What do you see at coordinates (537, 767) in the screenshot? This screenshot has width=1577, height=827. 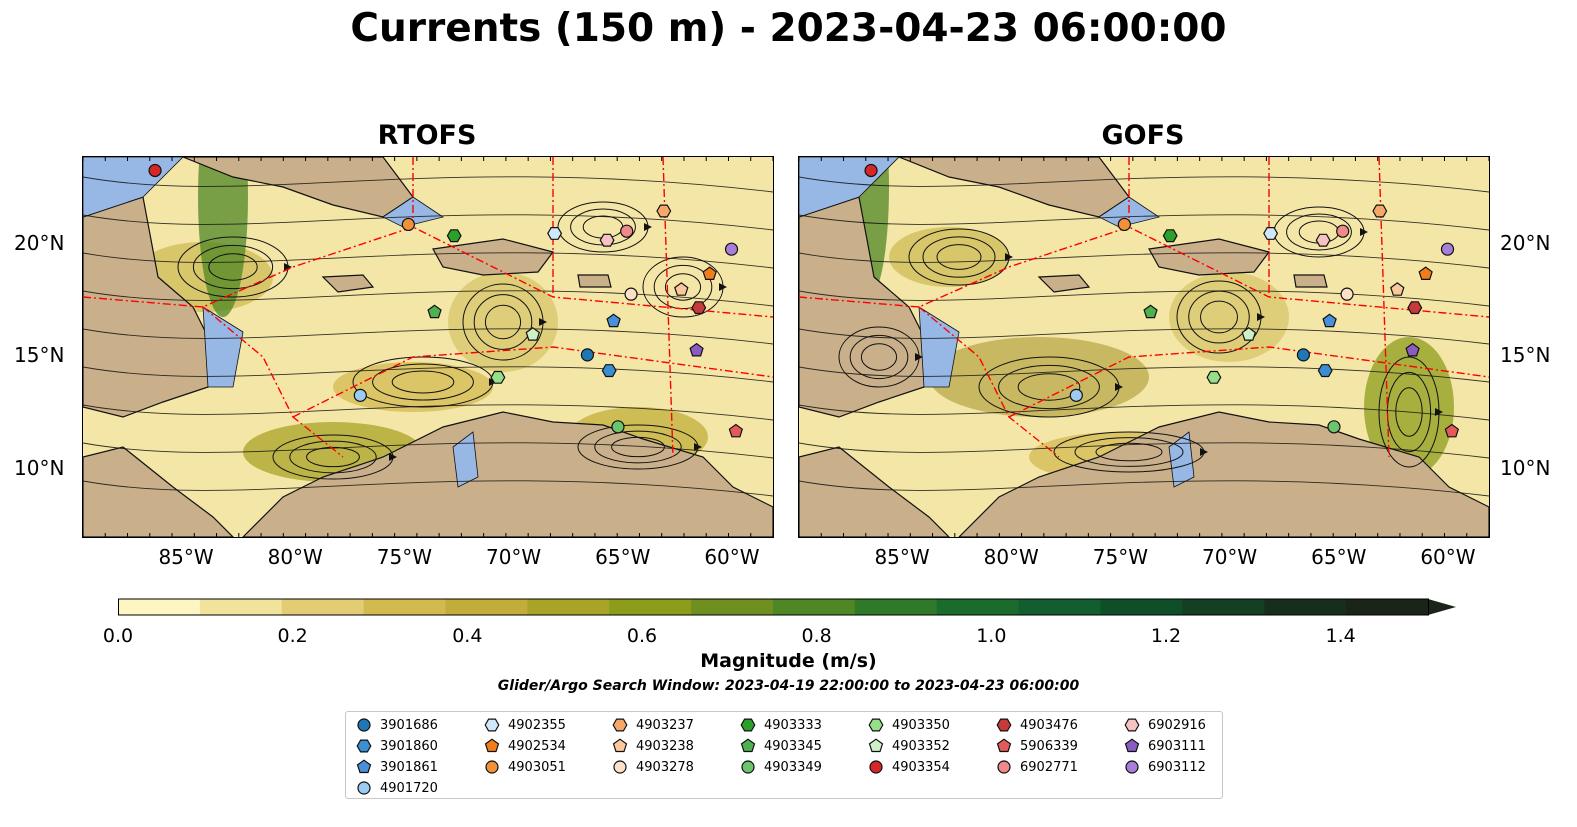 I see `legend-label: 4903051` at bounding box center [537, 767].